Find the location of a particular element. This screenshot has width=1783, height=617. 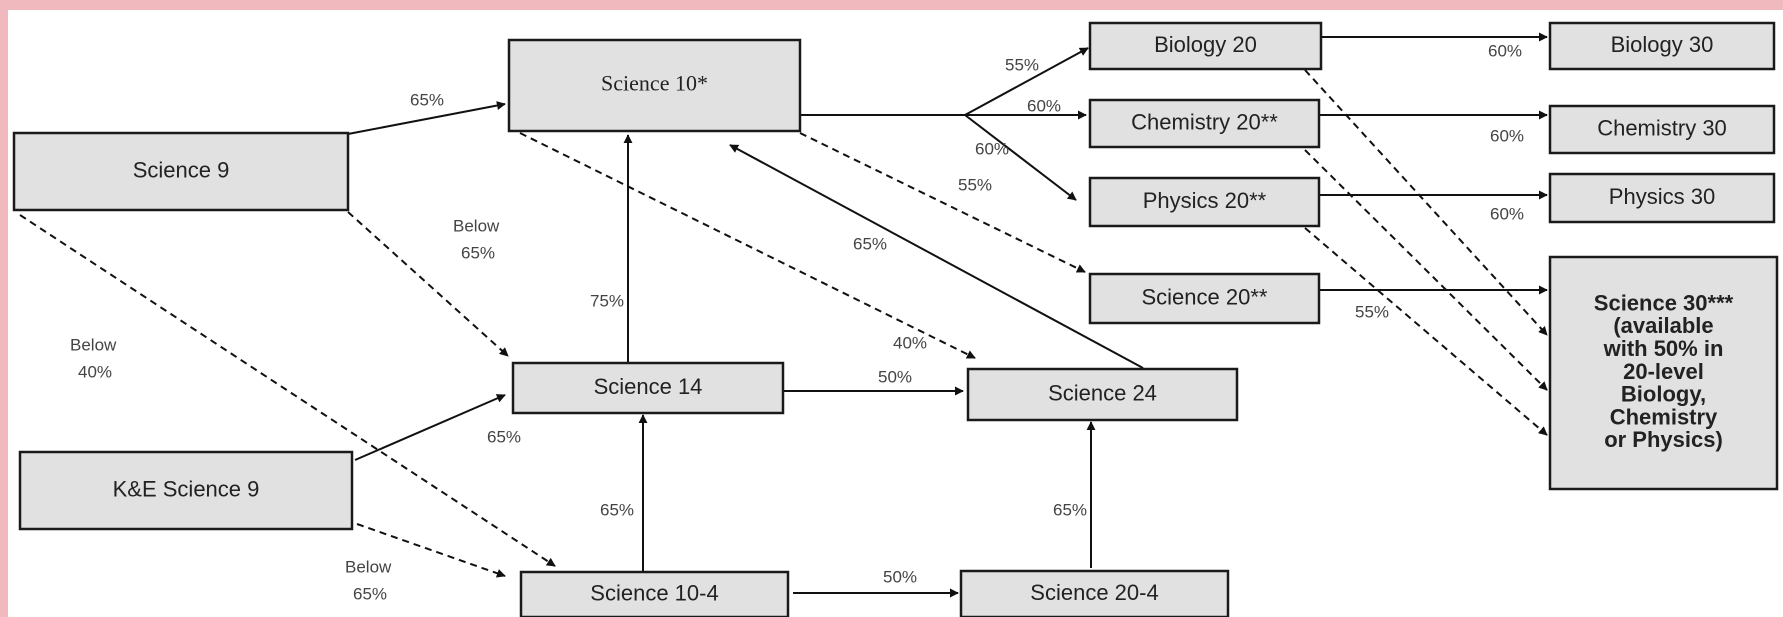

node-label: Science 9 is located at coordinates (181, 169).